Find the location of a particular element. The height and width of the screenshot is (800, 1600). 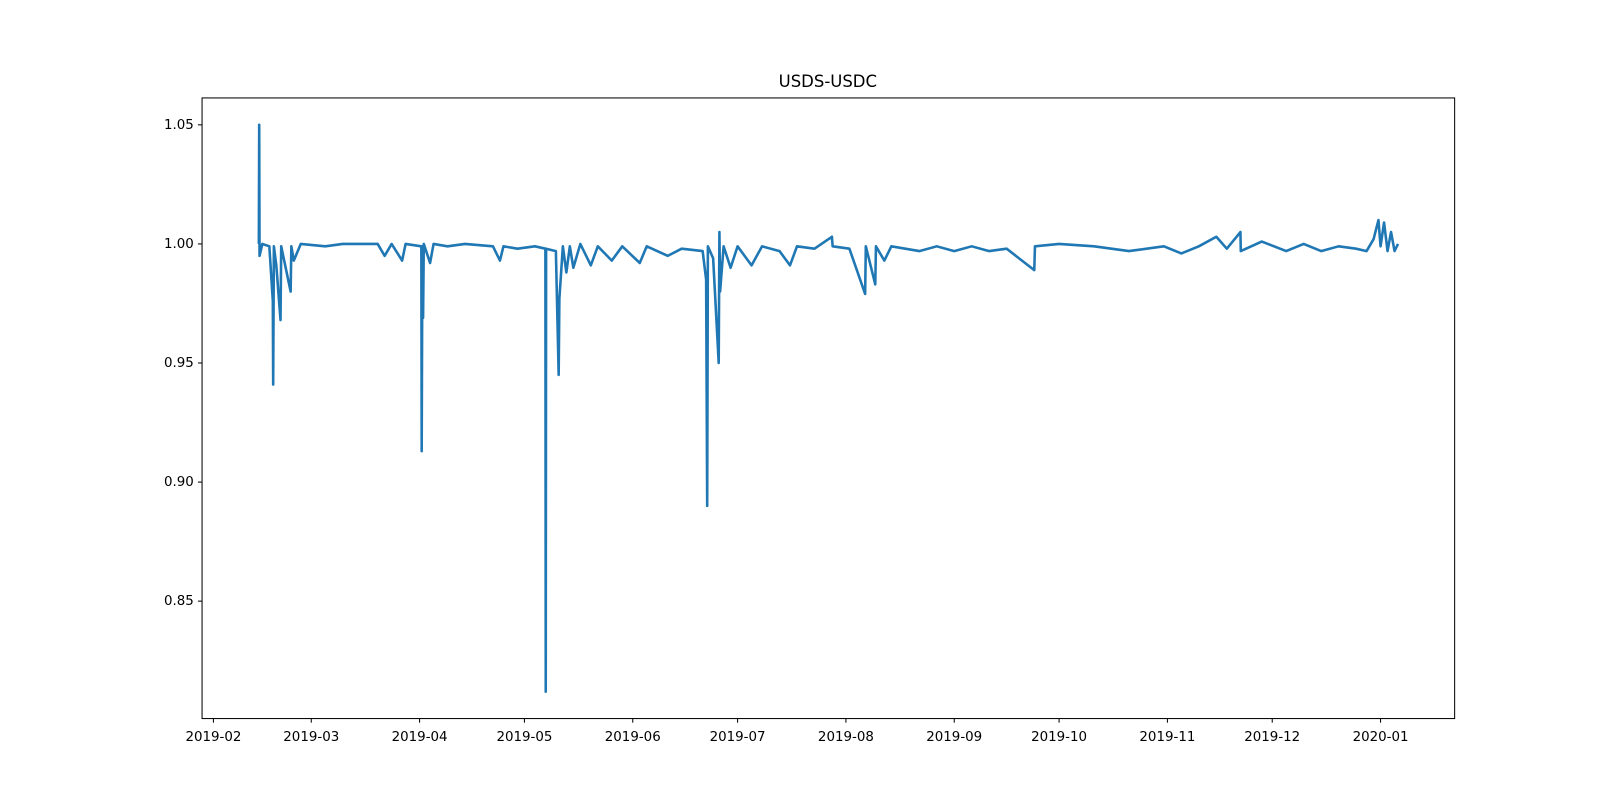

chart-title: USDS-USDC is located at coordinates (828, 81).